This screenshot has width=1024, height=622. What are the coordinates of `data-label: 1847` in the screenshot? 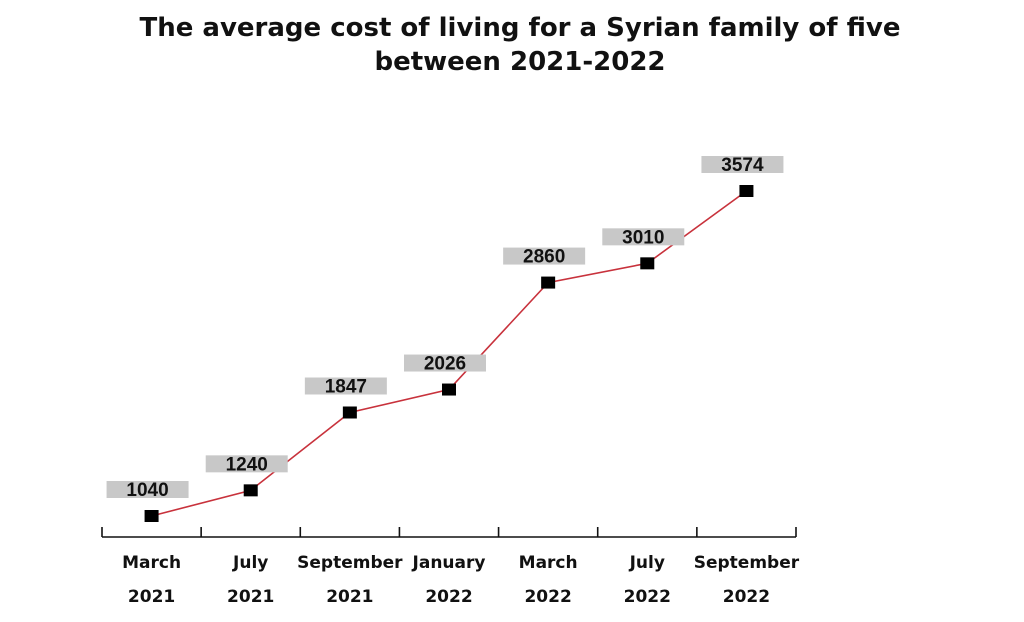 It's located at (346, 386).